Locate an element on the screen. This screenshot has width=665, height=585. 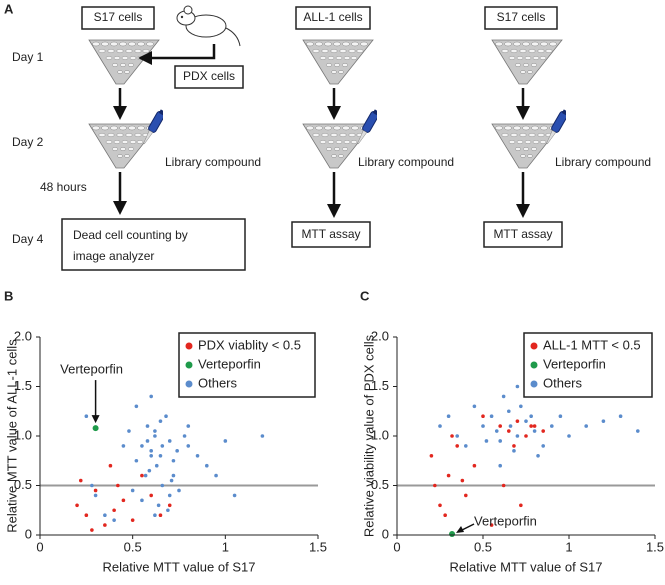
x-tick-label: 0 is located at coordinates (39, 546).